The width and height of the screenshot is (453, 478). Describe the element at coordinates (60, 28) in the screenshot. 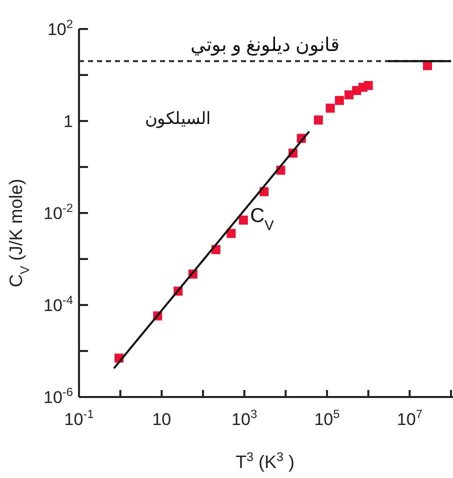

I see `y-tick-label: 10$^{2}$` at that location.